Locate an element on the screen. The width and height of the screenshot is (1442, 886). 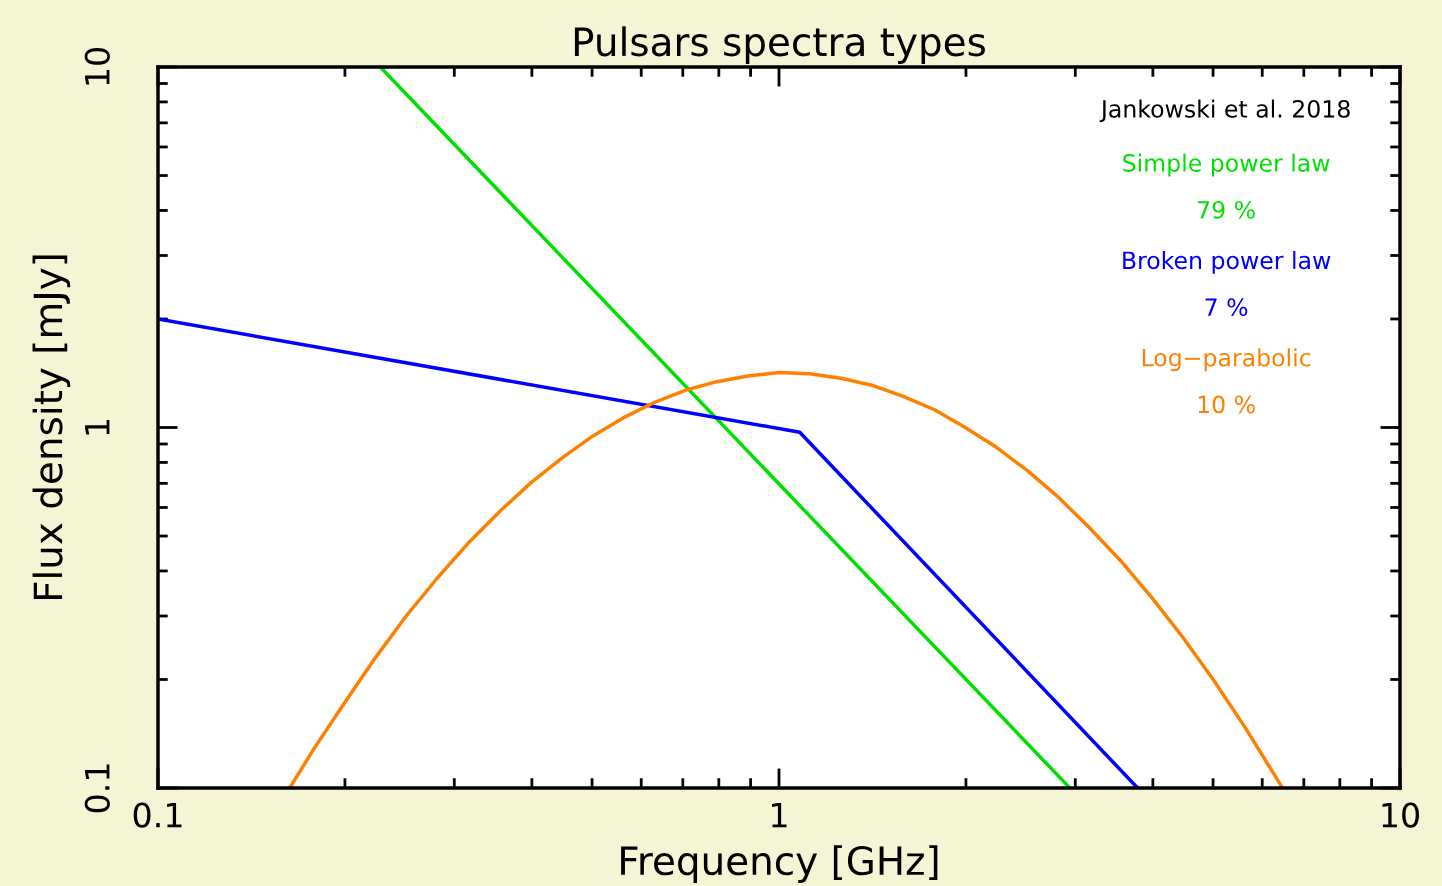
annotation: Jankowski et al. 2018 is located at coordinates (1224, 111).